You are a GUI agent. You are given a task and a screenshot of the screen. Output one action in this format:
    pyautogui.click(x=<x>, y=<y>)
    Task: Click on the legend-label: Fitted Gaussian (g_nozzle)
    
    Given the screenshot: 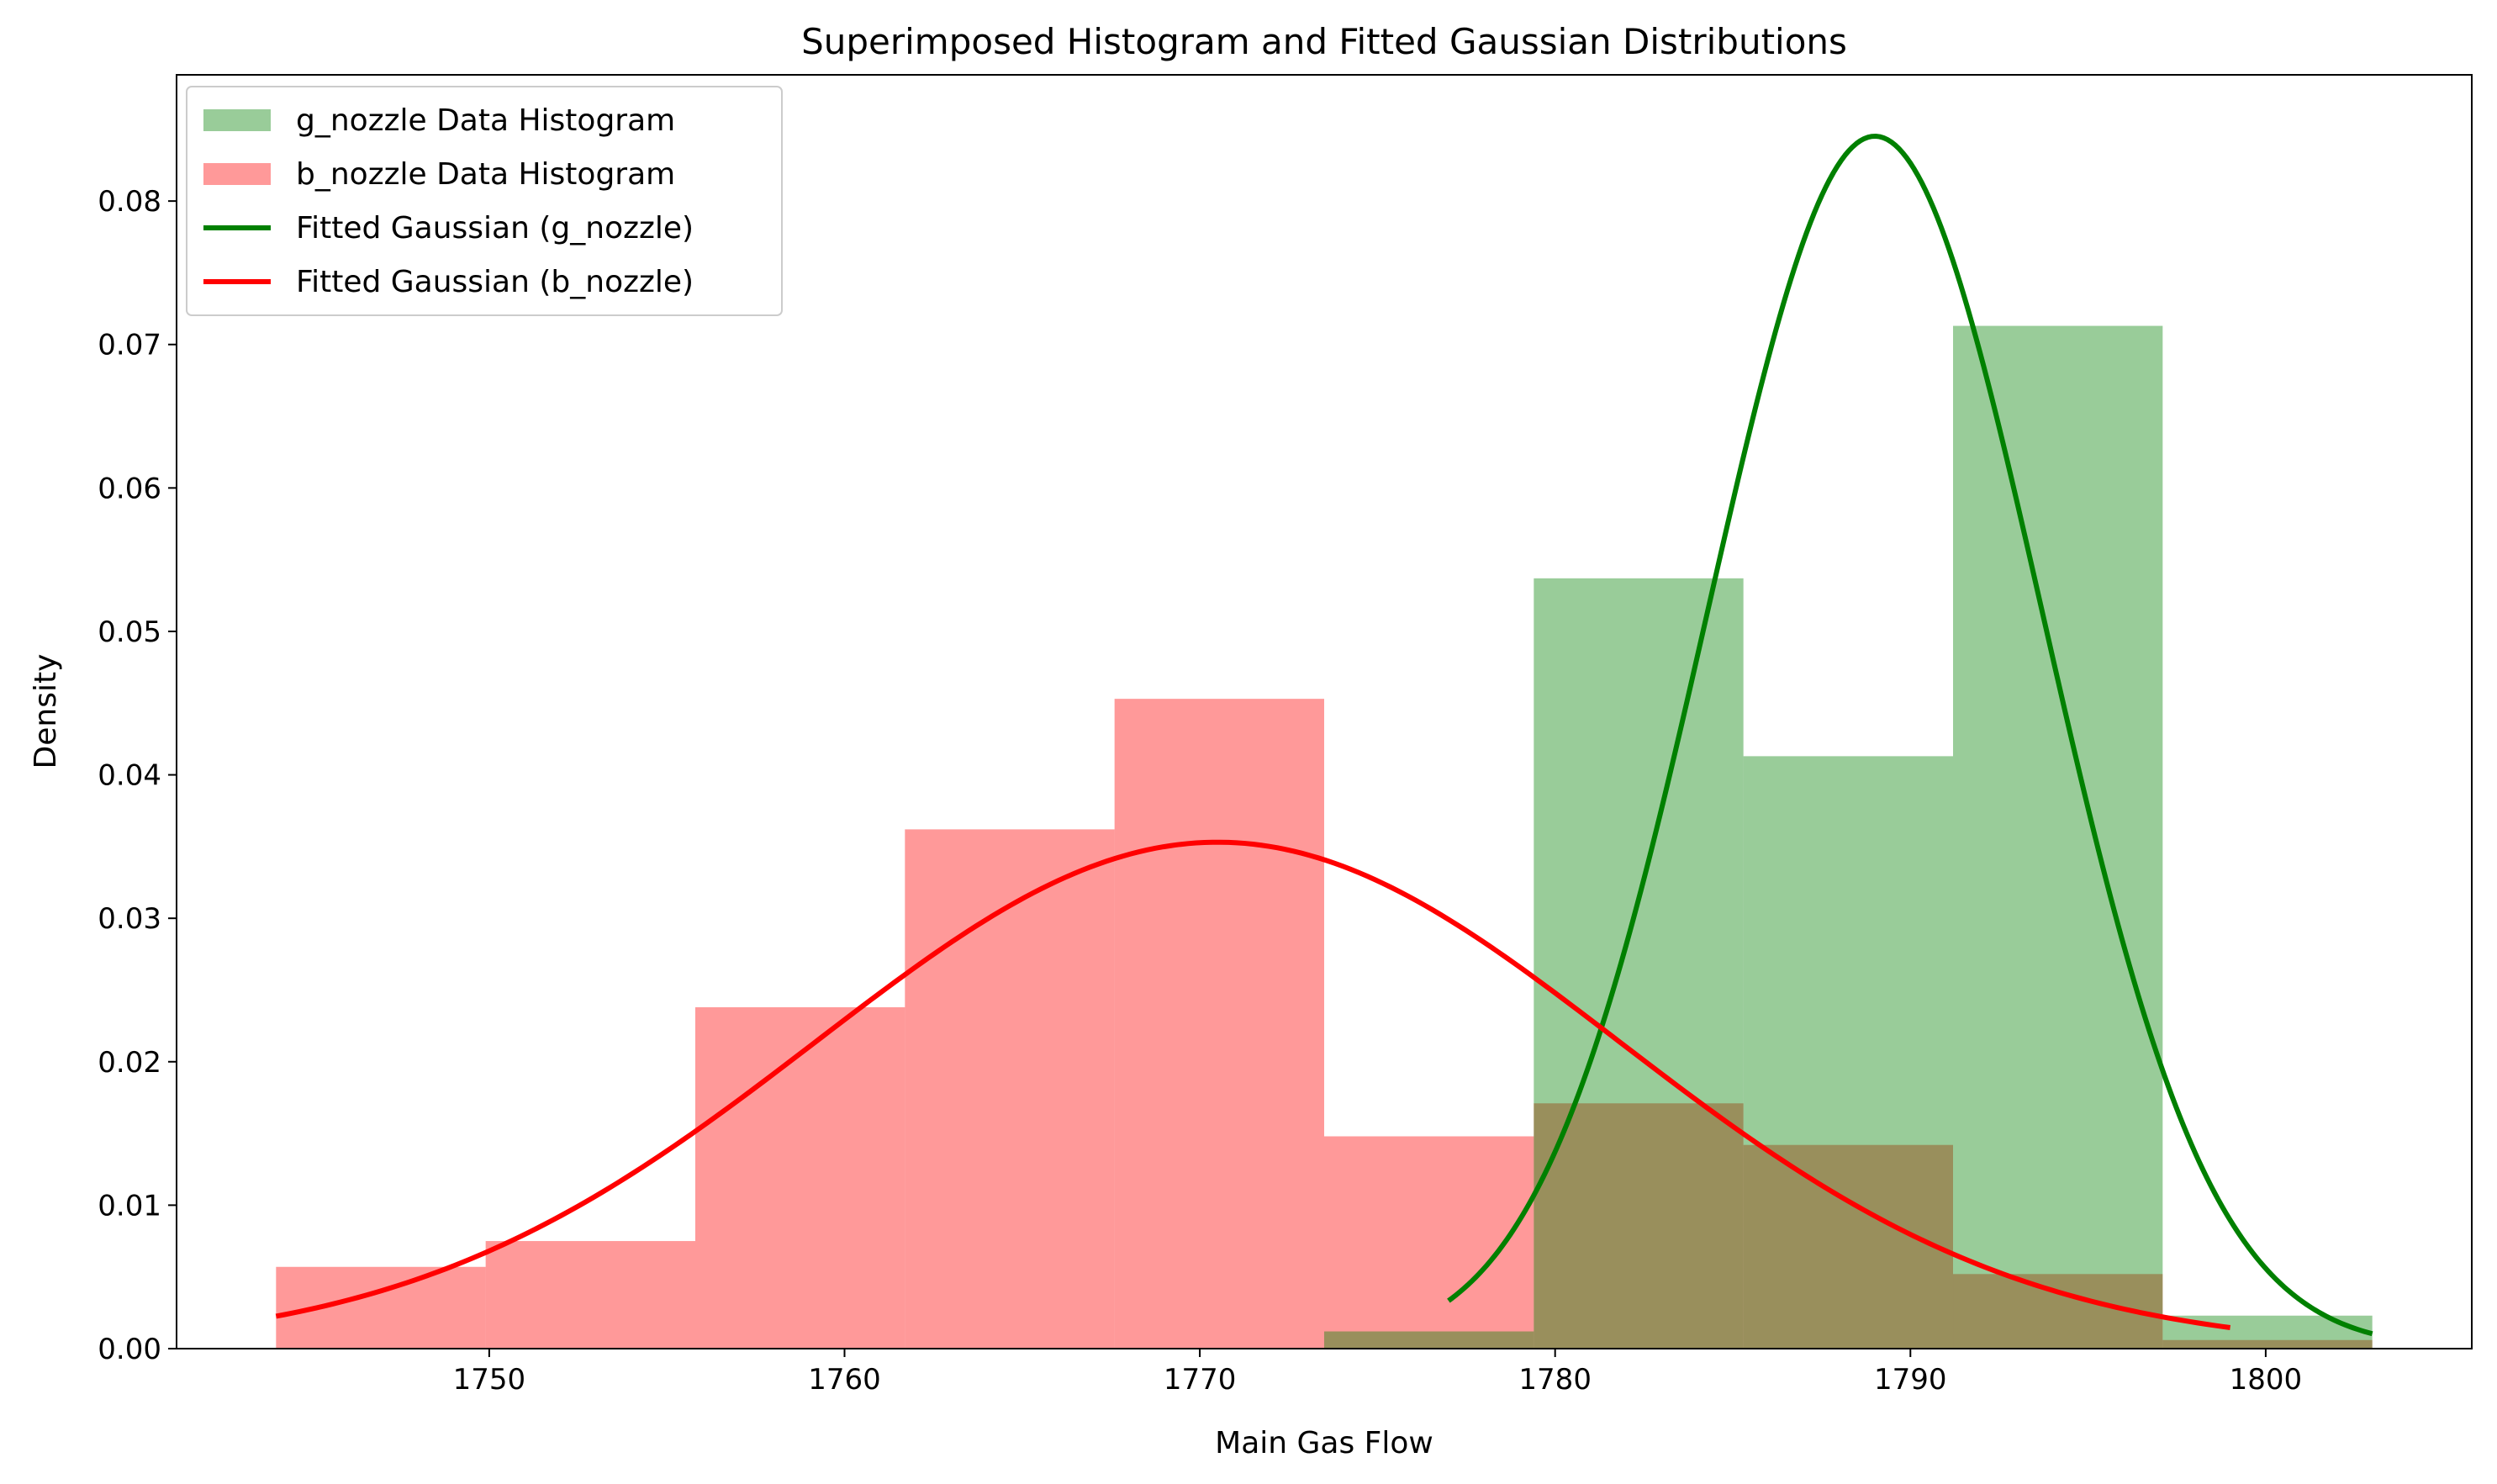 What is the action you would take?
    pyautogui.click(x=495, y=228)
    